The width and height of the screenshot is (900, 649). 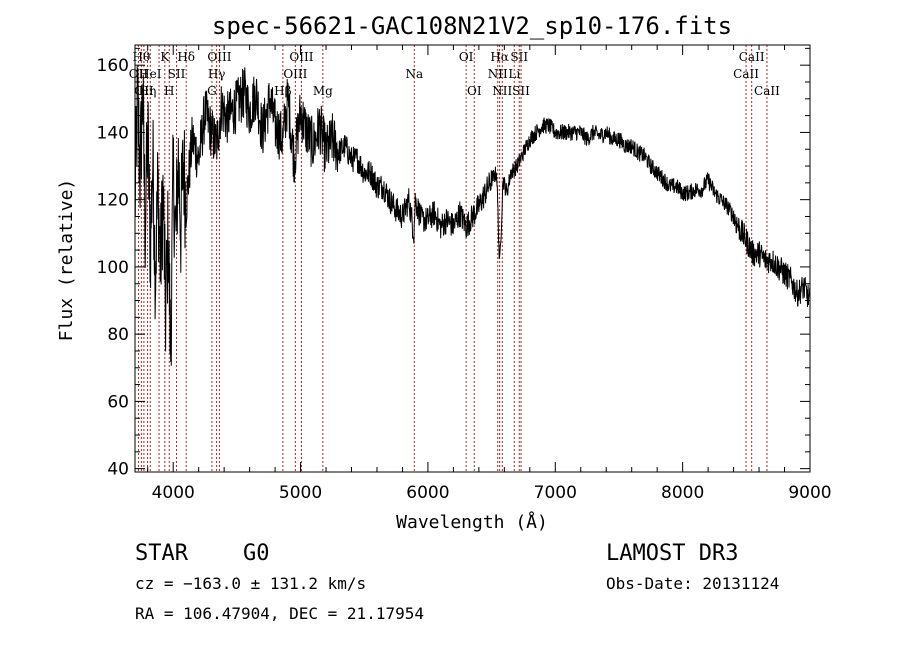 I want to click on spectral-line-label: Hα, so click(x=499, y=57).